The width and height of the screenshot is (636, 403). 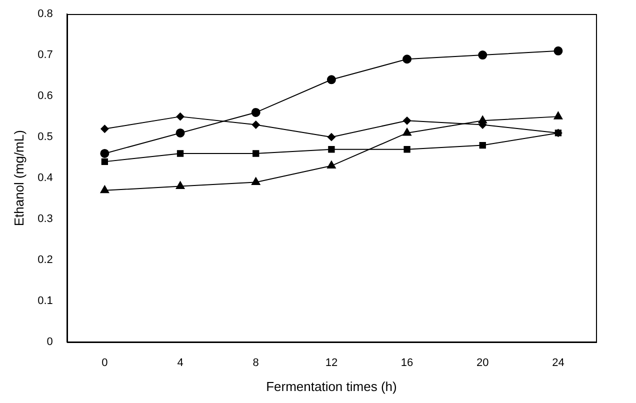 What do you see at coordinates (407, 362) in the screenshot?
I see `x-tick-label: 16` at bounding box center [407, 362].